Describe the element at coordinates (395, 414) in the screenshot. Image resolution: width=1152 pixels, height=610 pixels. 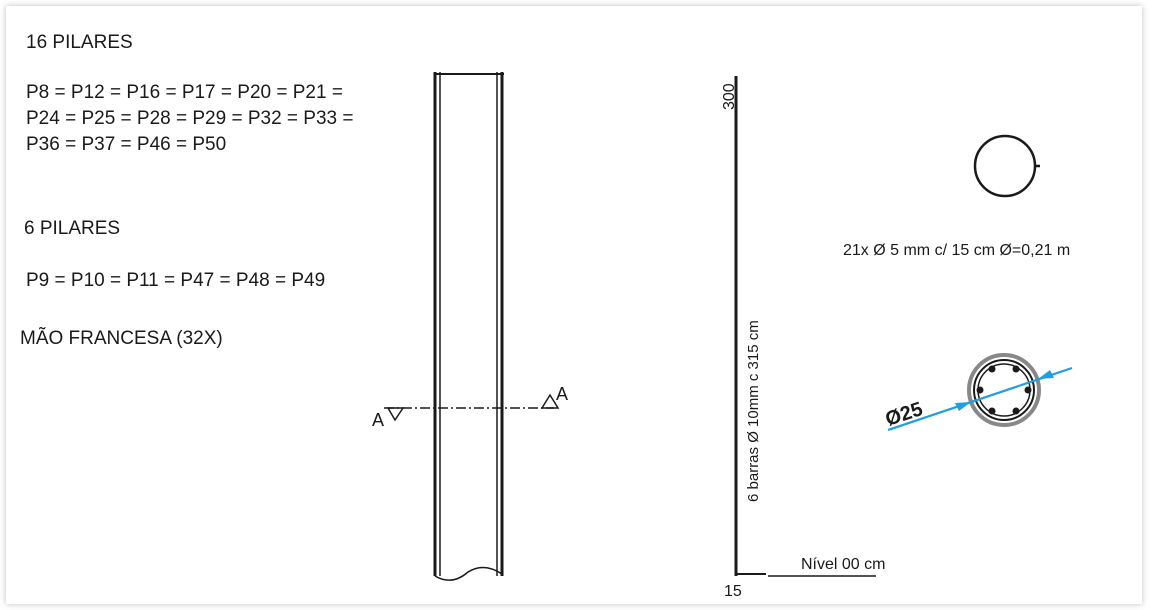
I see `section-marker-left-icon` at that location.